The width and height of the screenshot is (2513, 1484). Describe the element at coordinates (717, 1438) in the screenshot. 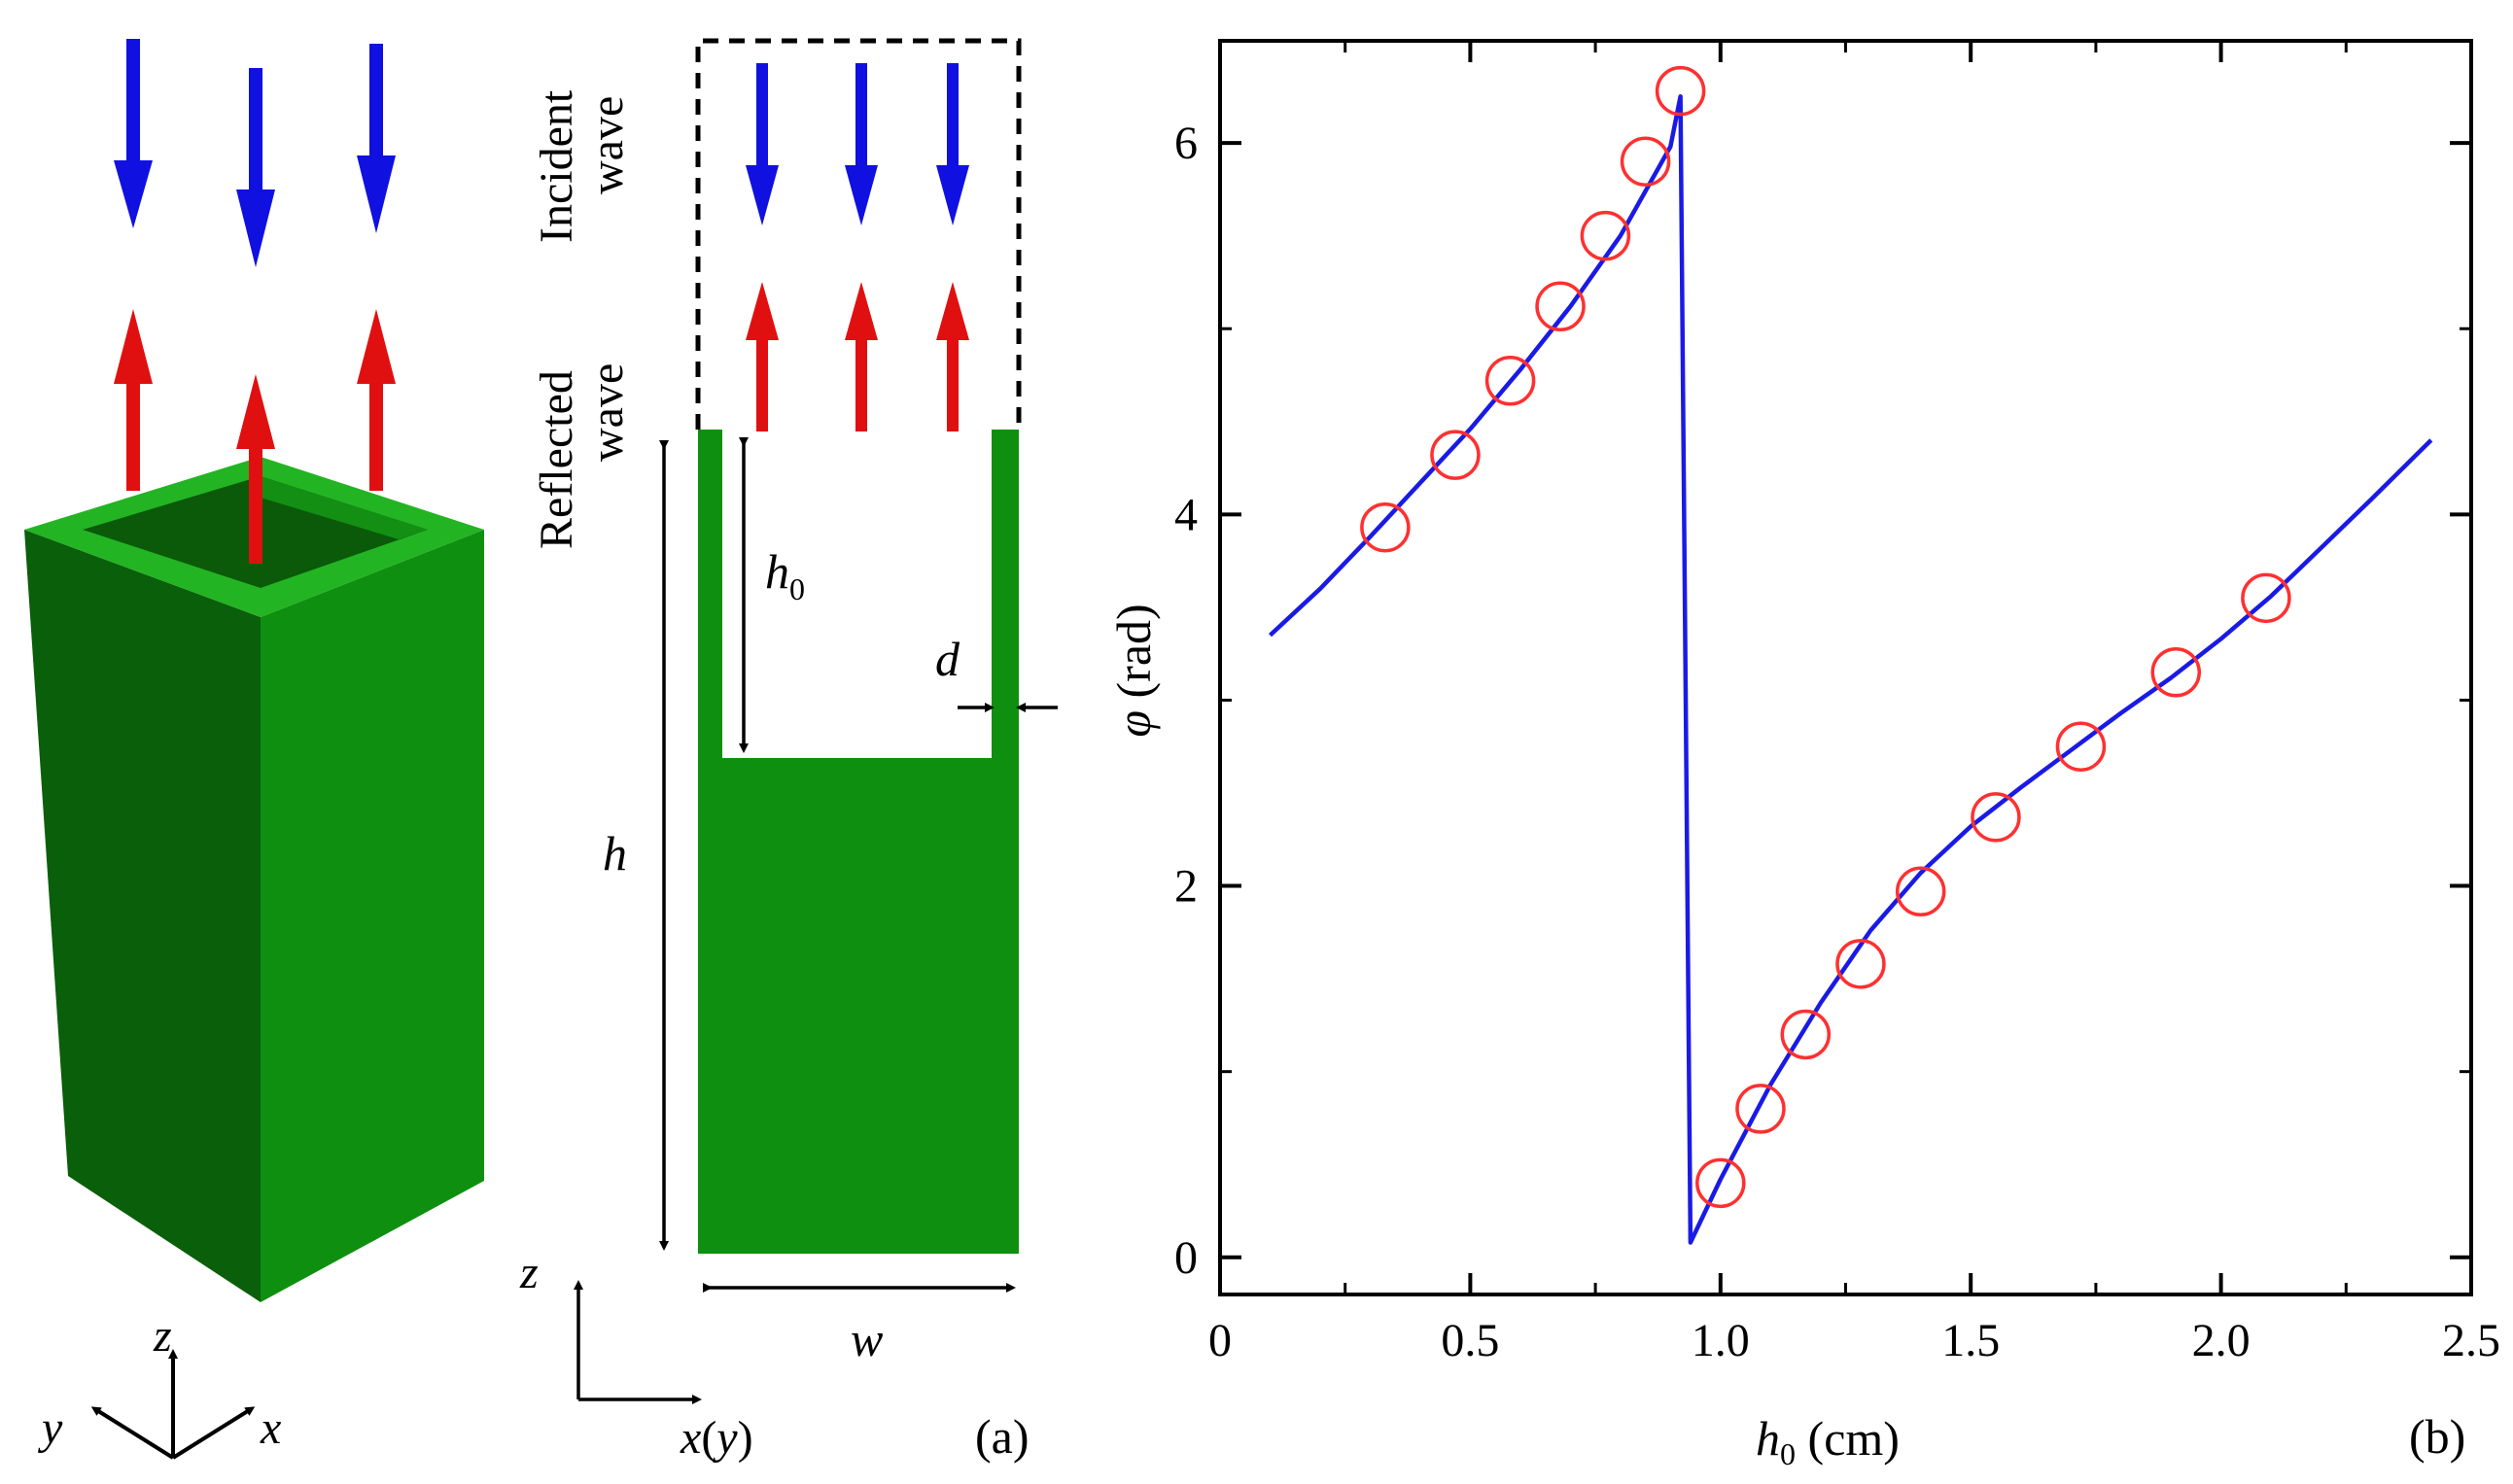

I see `axis-2d-x-label: x(y)` at that location.